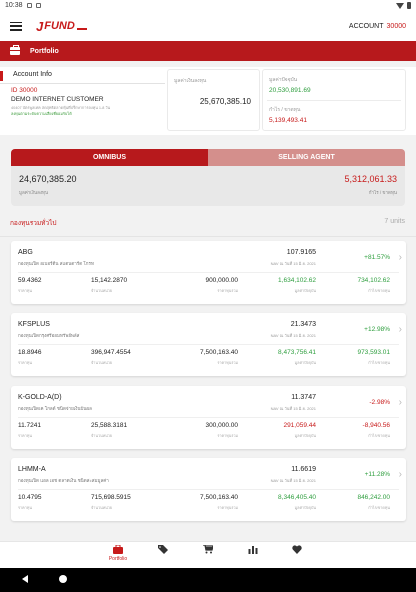  I want to click on account-label: ACCOUNT, so click(366, 26).